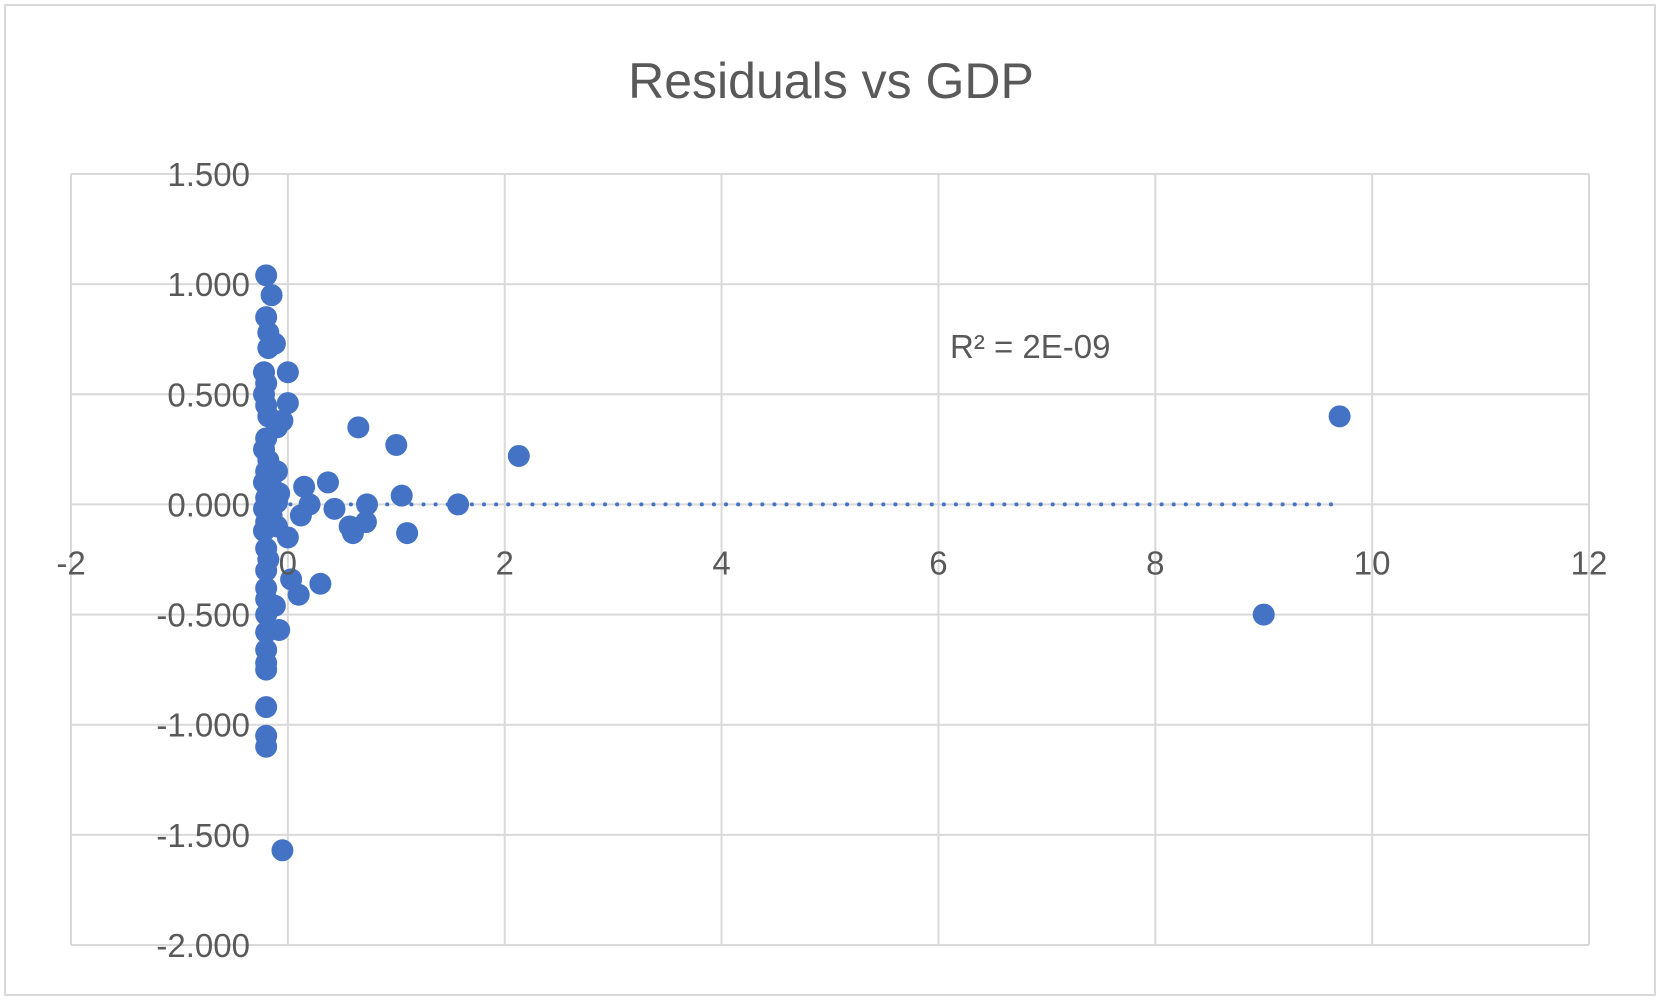  What do you see at coordinates (70, 562) in the screenshot?
I see `x-tick-label: -2` at bounding box center [70, 562].